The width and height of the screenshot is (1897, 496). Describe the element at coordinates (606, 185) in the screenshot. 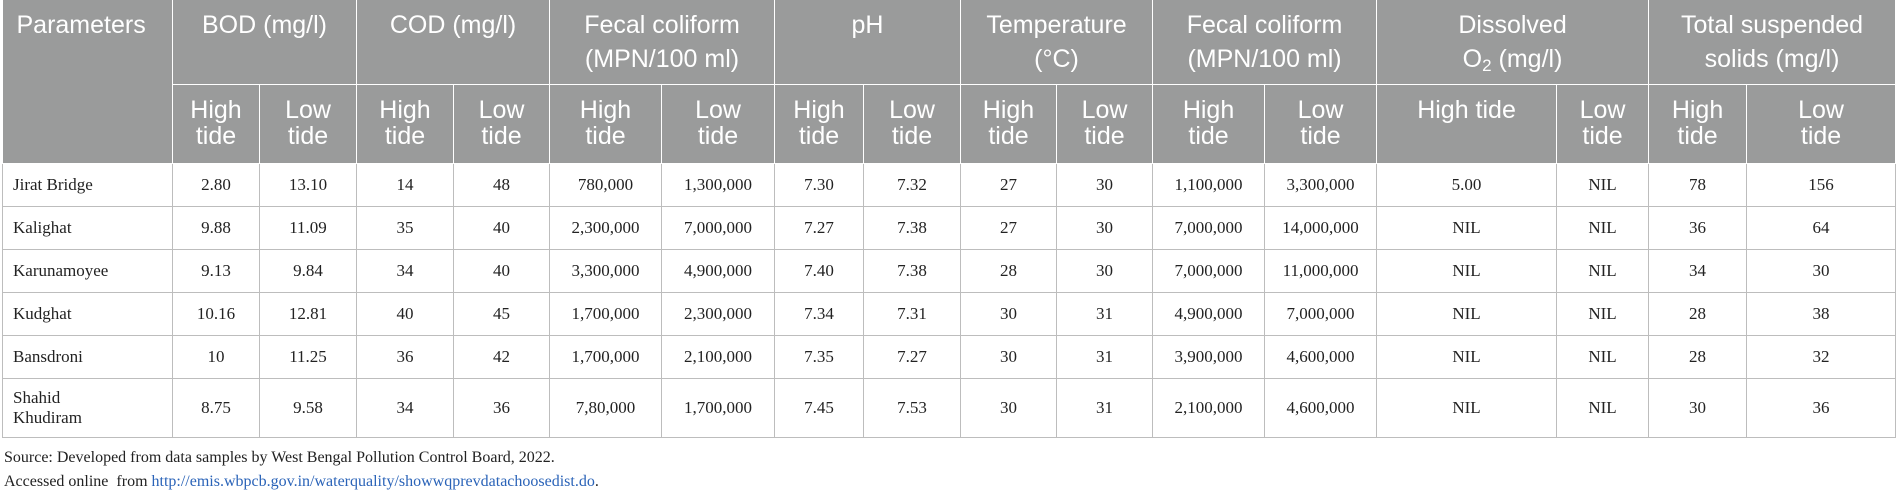

I see `cell-fecal1-high: 780,000` at that location.